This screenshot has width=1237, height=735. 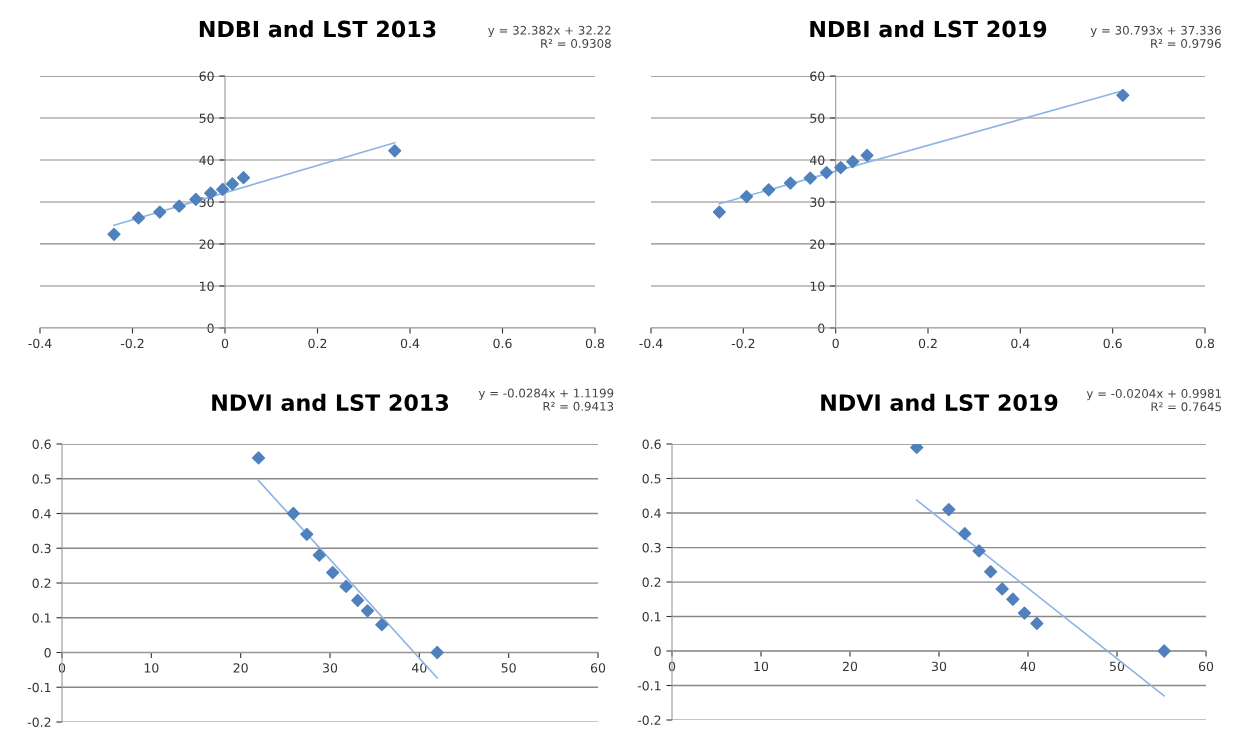 I want to click on text: y = 32.382x + 32.22 R² = 0.9308, so click(x=549, y=36).